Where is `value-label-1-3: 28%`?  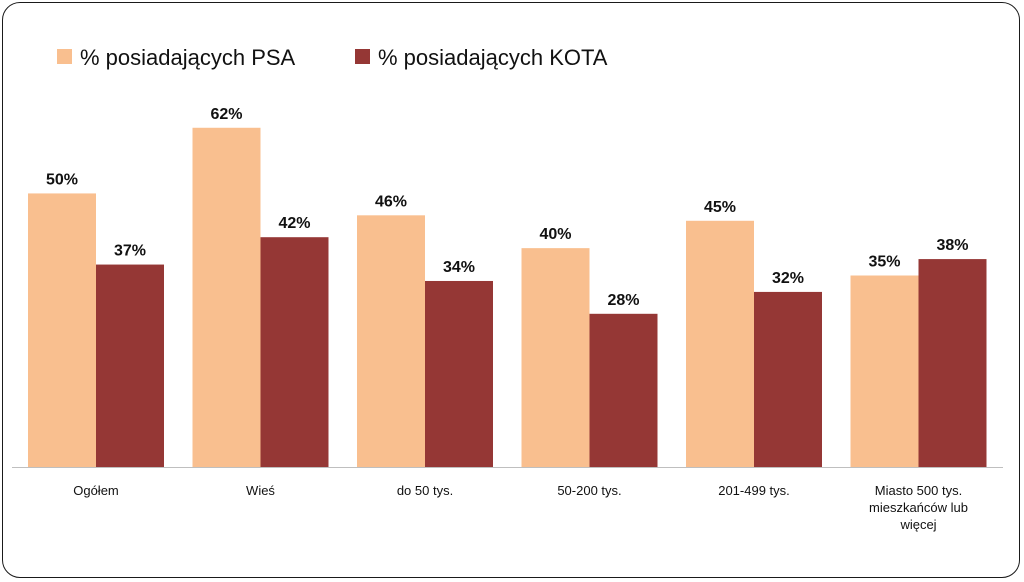 value-label-1-3: 28% is located at coordinates (623, 300).